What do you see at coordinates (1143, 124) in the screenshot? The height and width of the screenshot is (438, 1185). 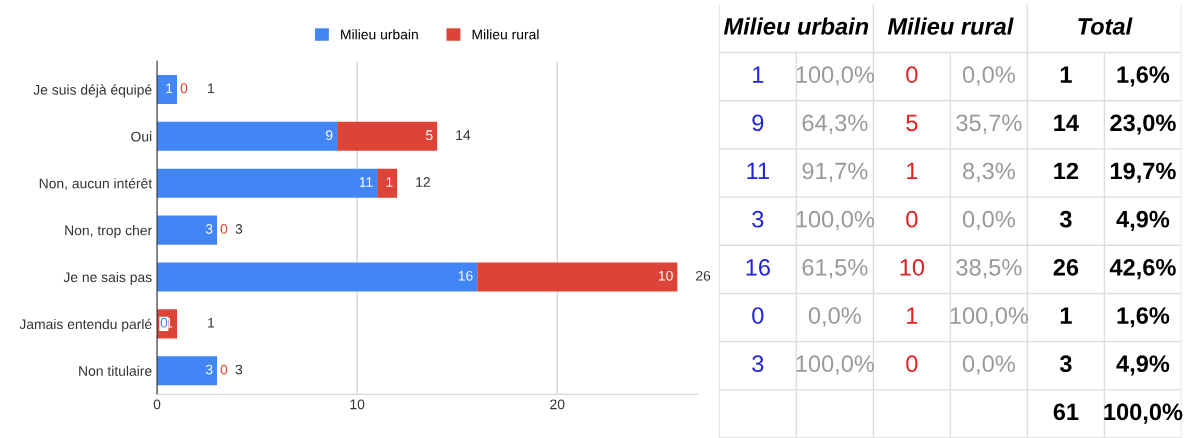 I see `text: 23,0%` at bounding box center [1143, 124].